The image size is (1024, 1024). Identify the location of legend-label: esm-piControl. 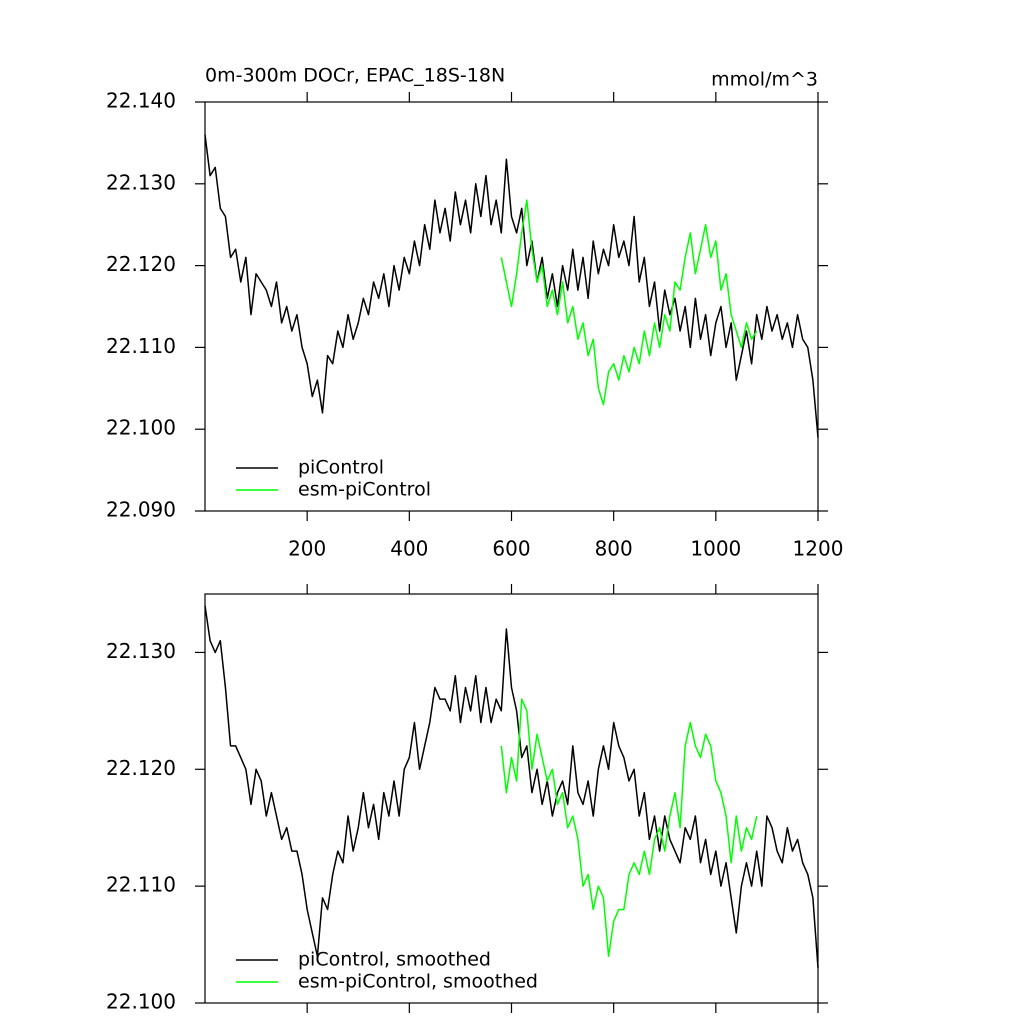
(364, 490).